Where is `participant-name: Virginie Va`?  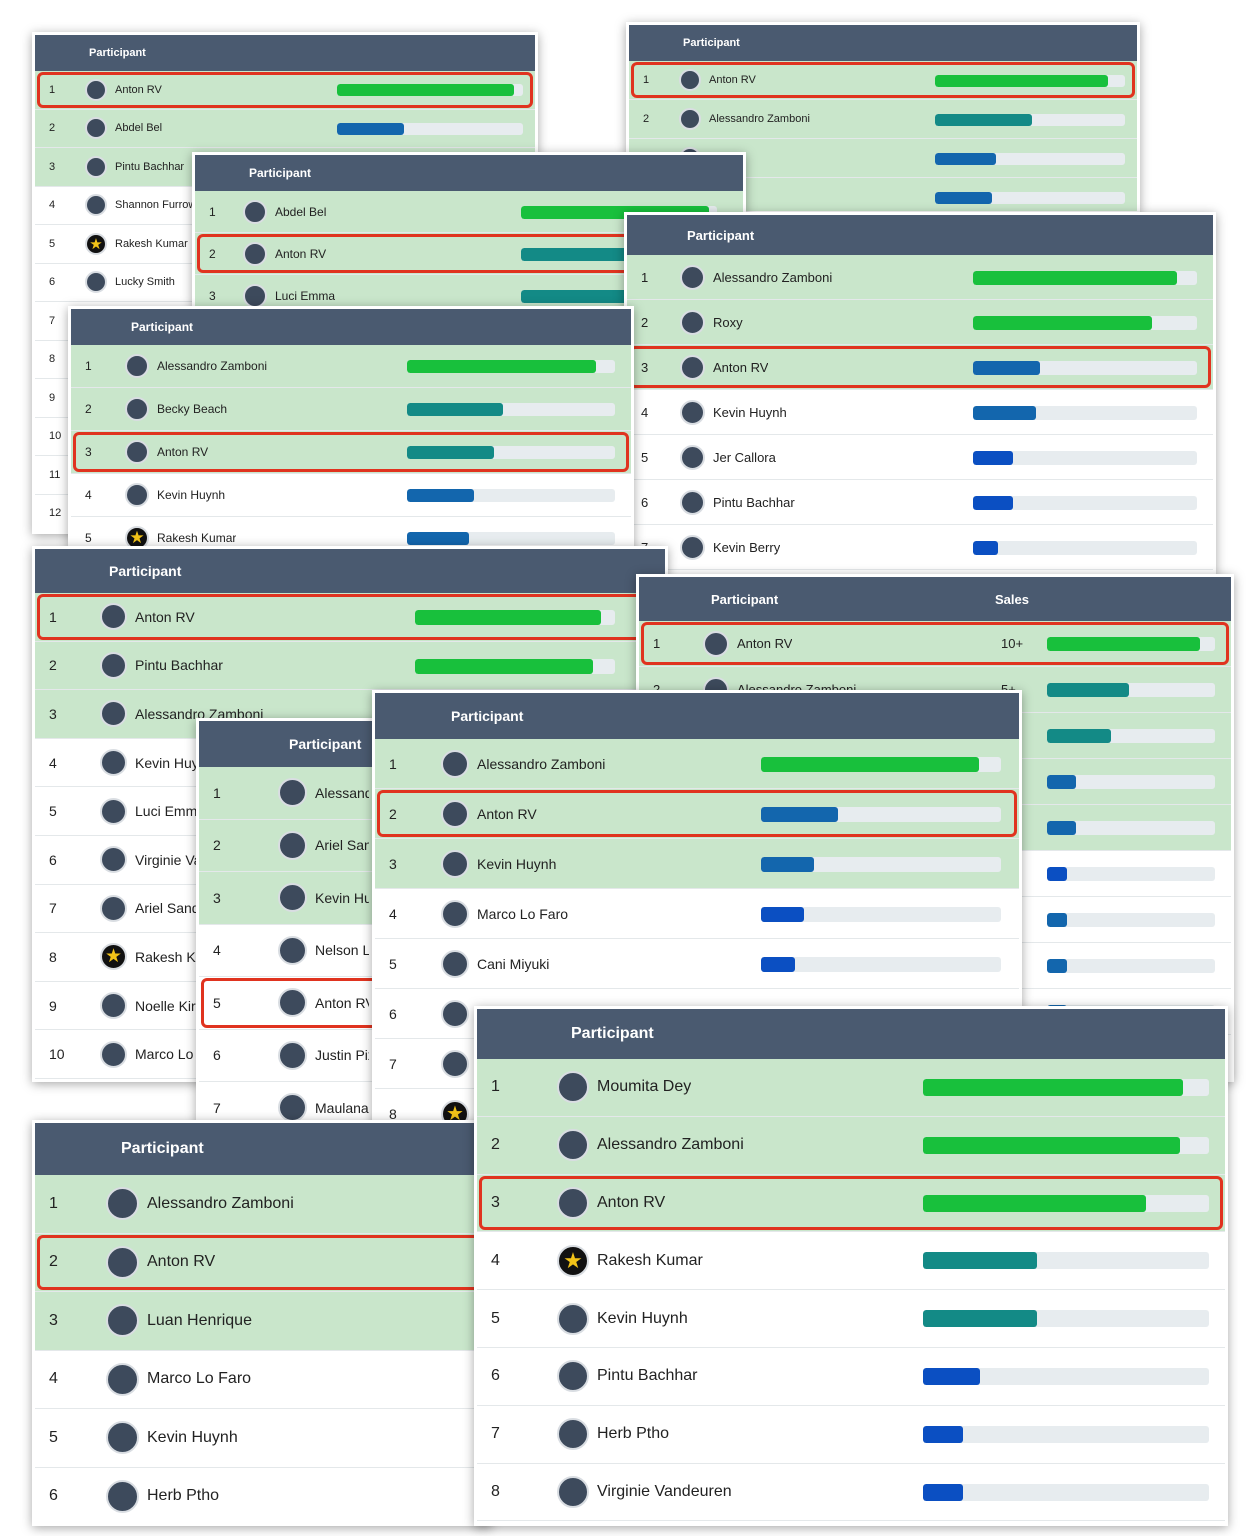 participant-name: Virginie Va is located at coordinates (168, 859).